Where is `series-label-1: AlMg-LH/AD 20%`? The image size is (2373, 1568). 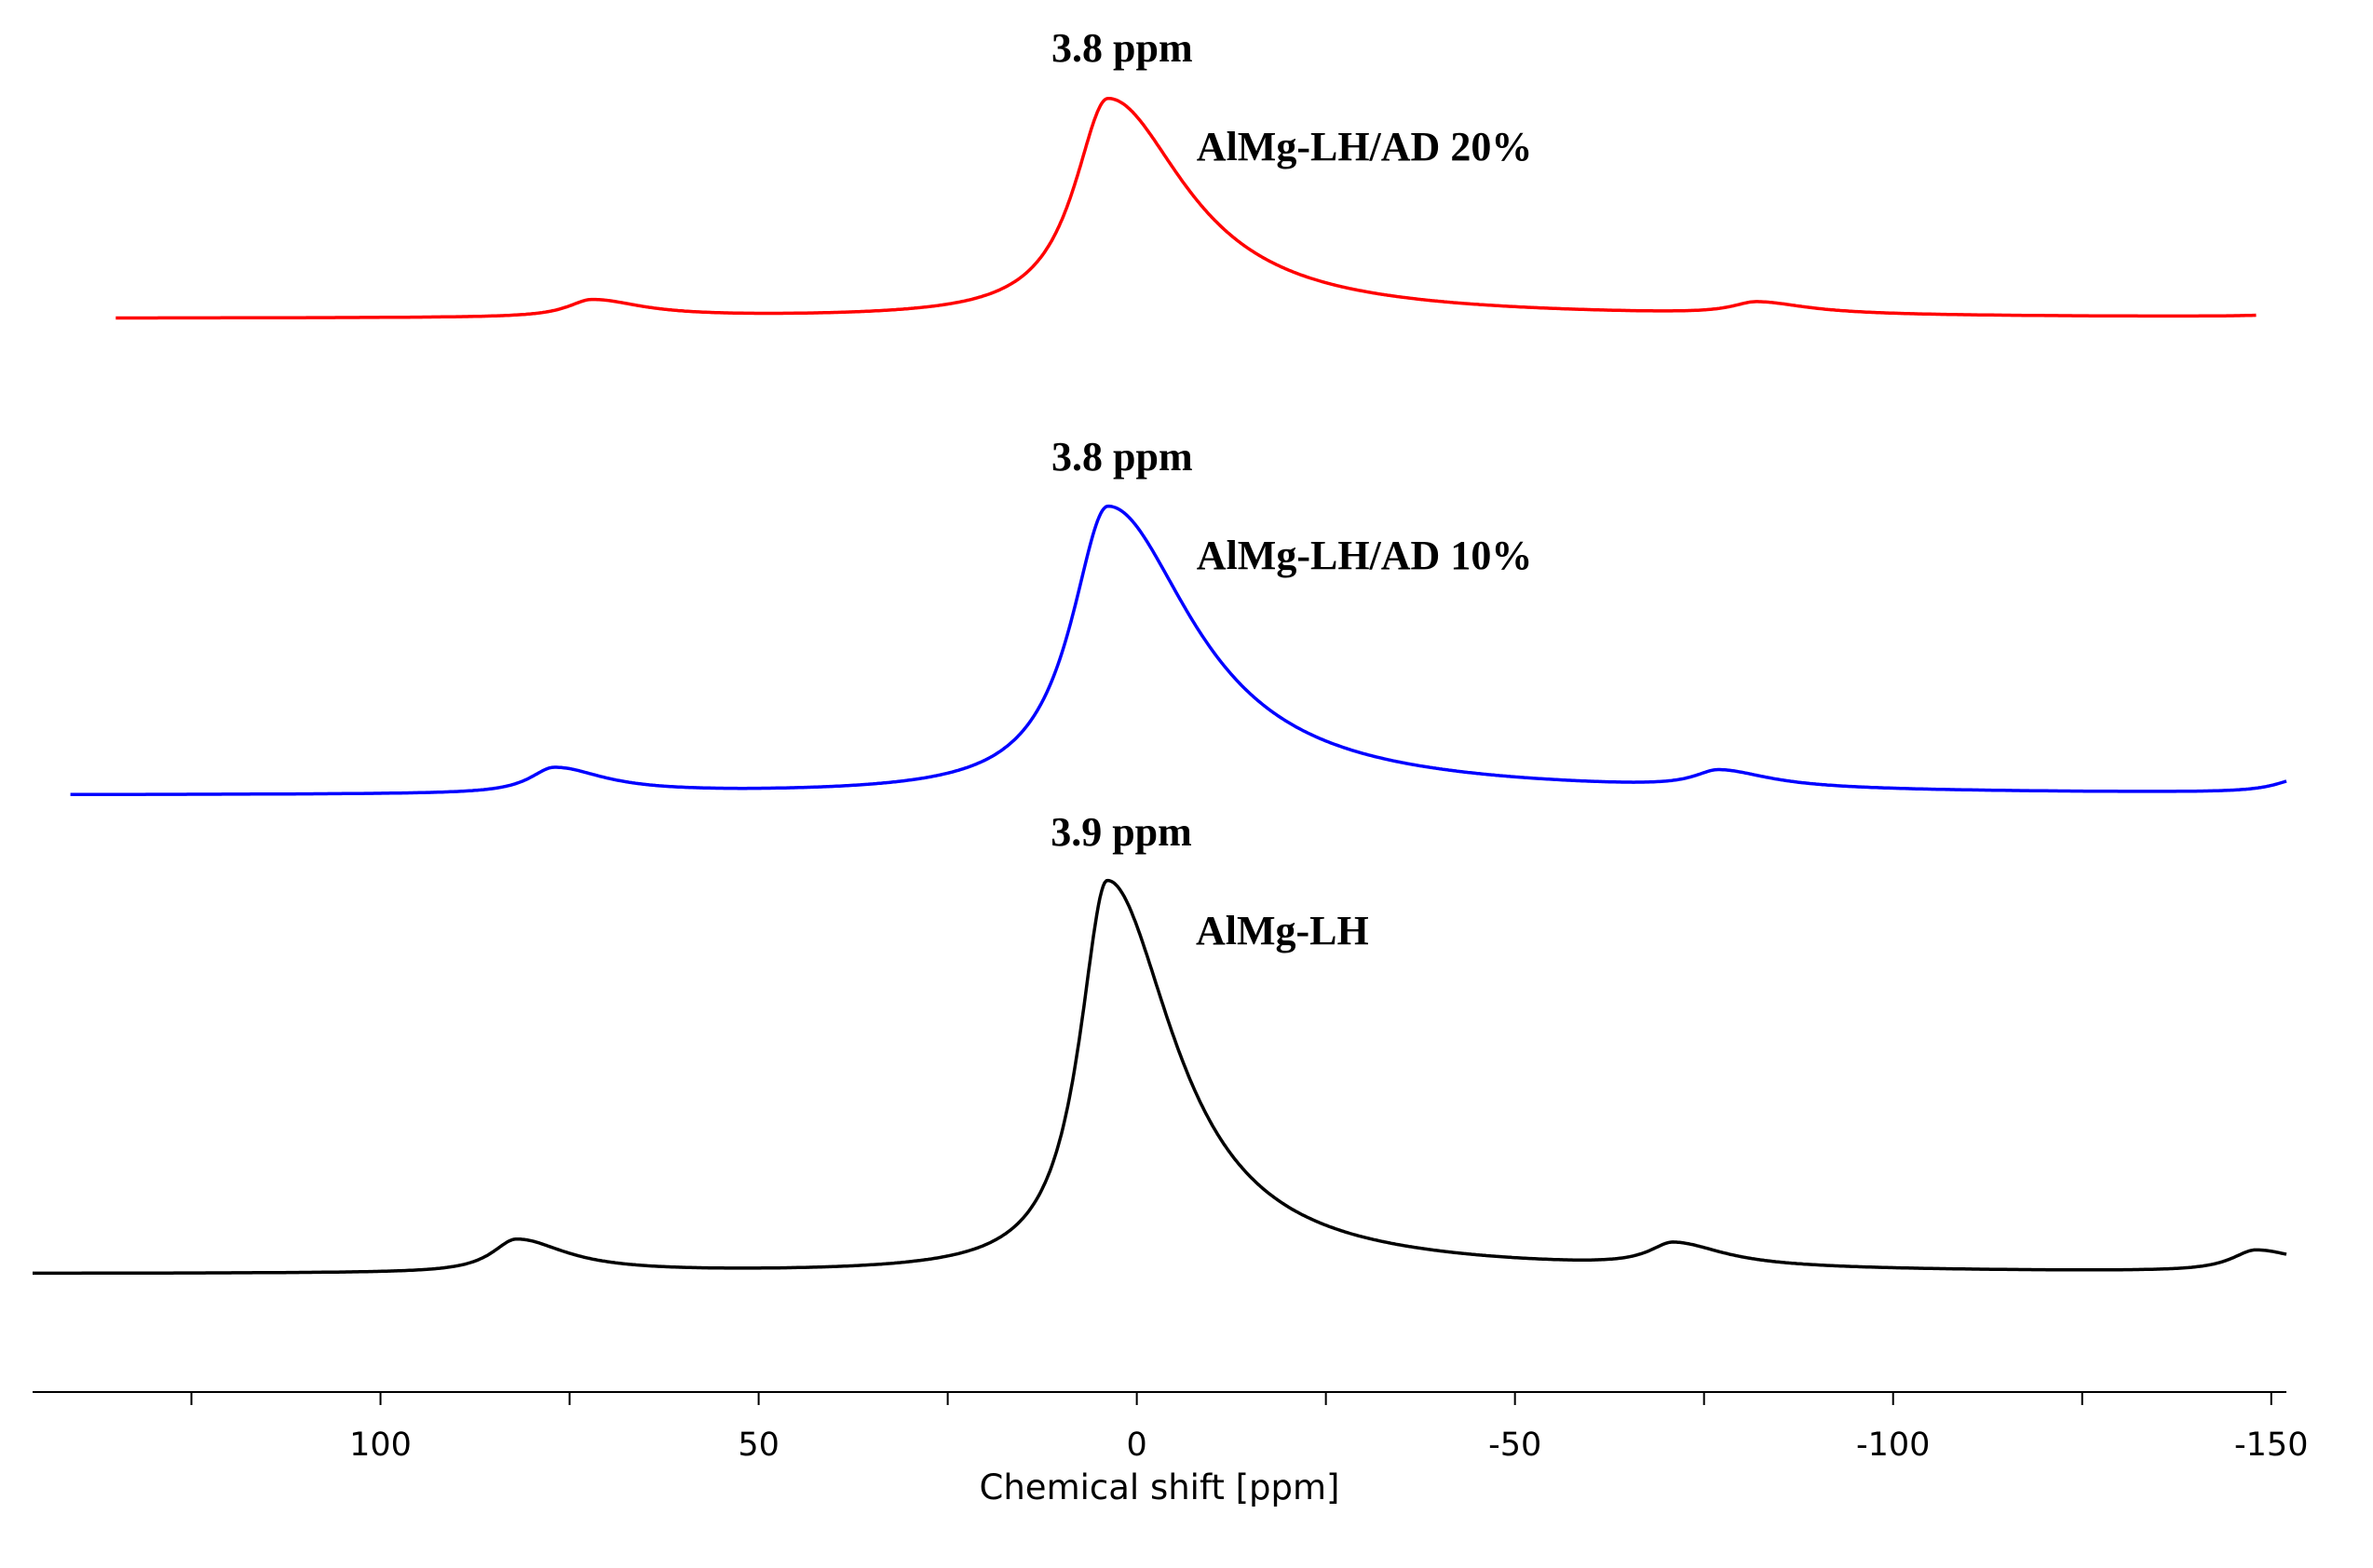 series-label-1: AlMg-LH/AD 20% is located at coordinates (1365, 146).